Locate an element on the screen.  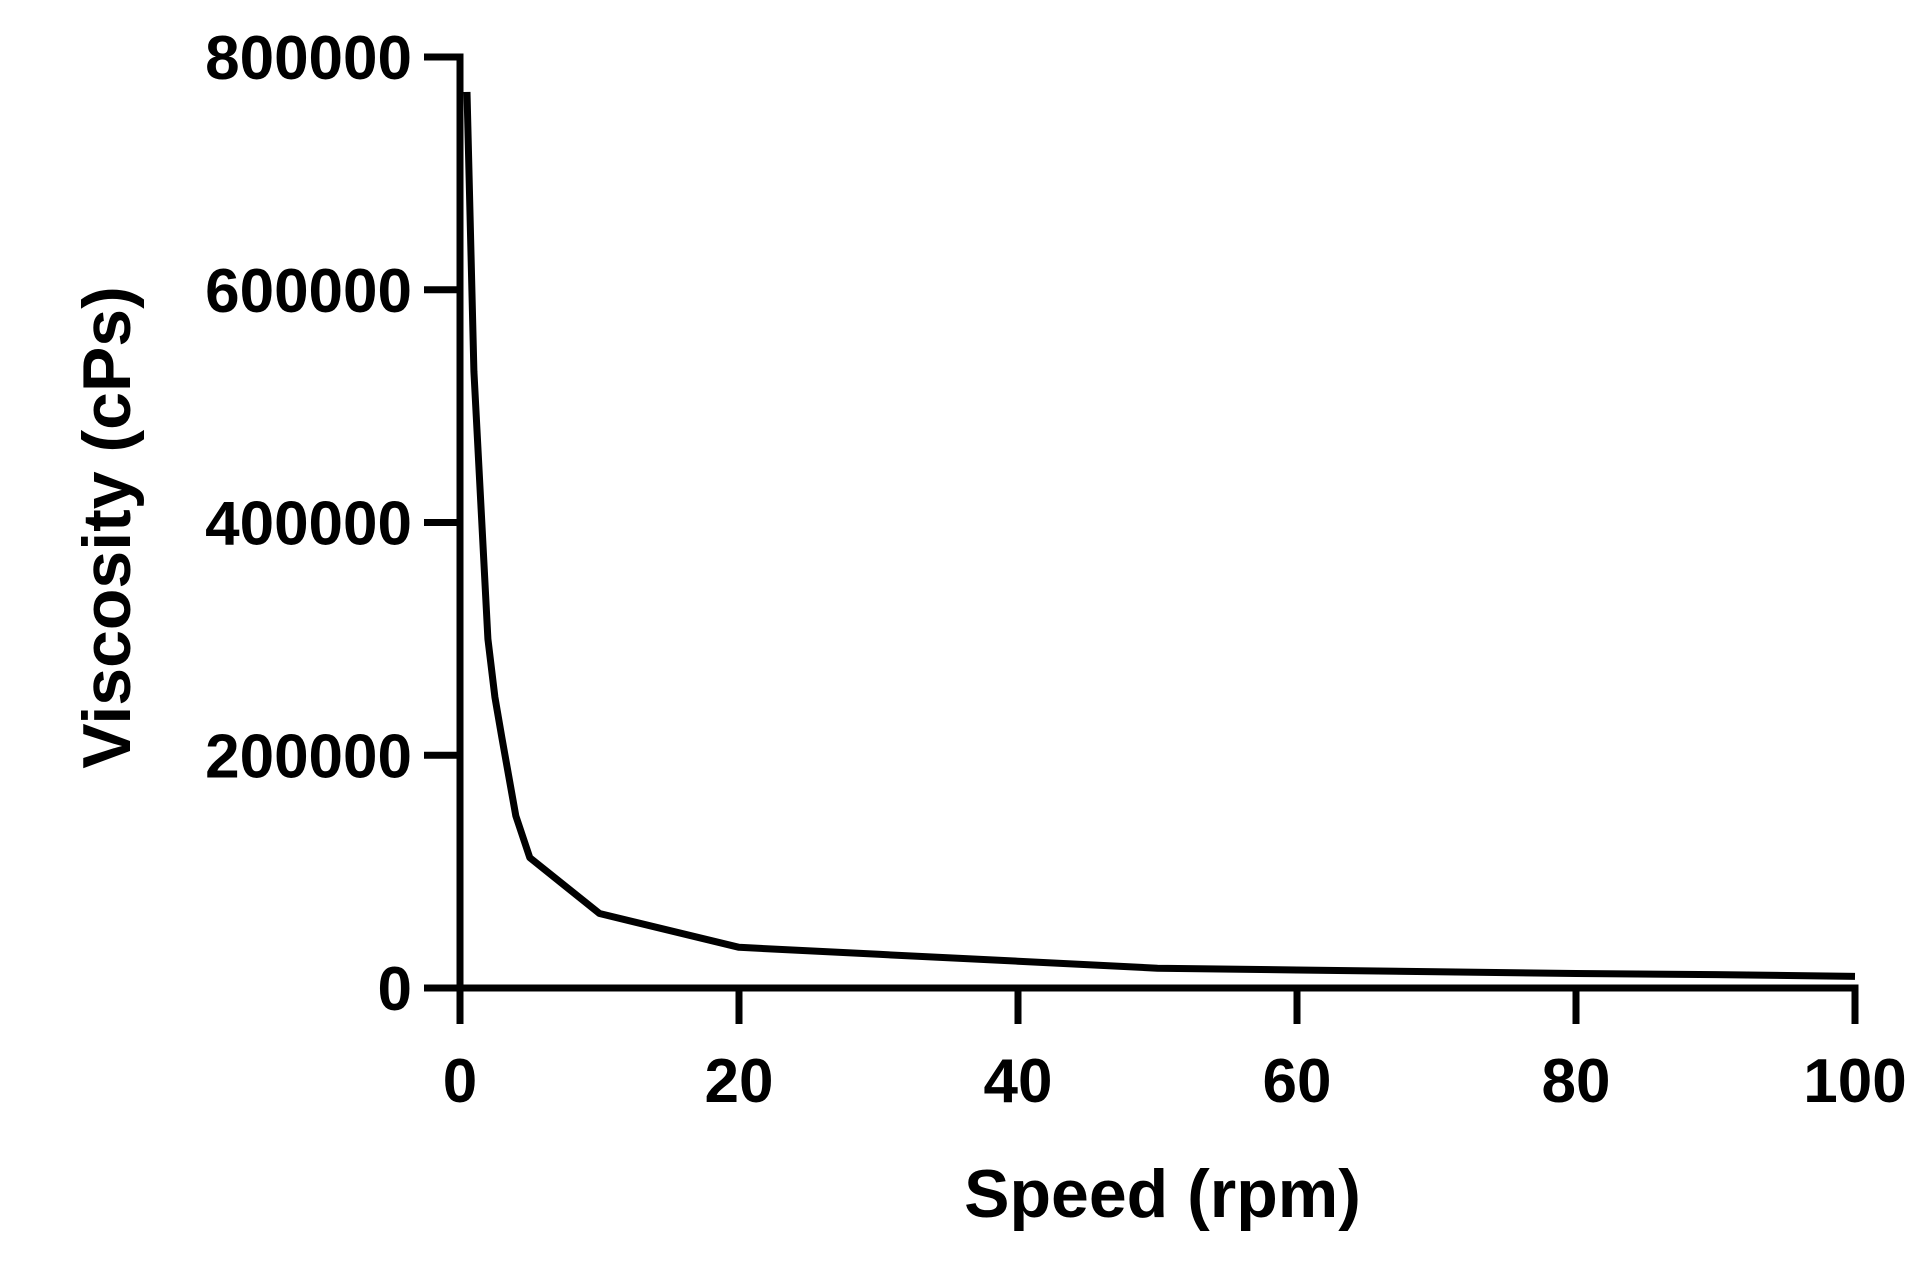
x-tick-label: 40 is located at coordinates (1018, 1081).